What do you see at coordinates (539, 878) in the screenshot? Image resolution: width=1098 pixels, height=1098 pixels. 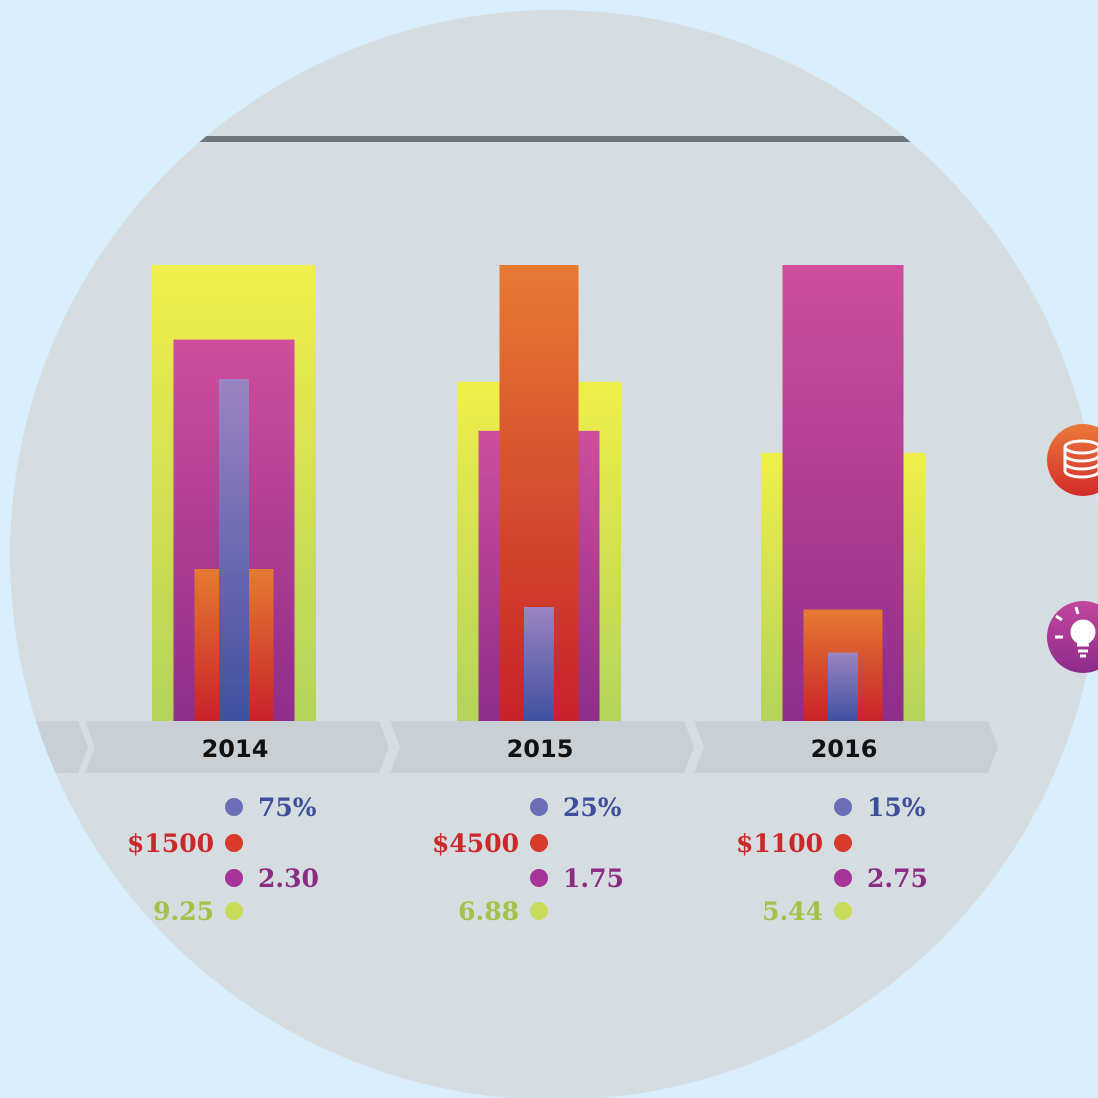 I see `legend-dot-ratio-2015` at bounding box center [539, 878].